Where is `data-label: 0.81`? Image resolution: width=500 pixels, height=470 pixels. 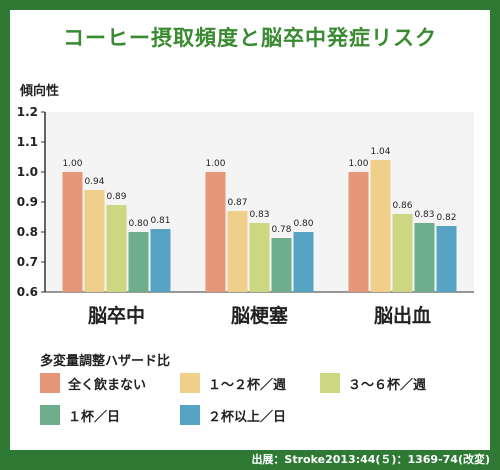
data-label: 0.81 is located at coordinates (160, 221).